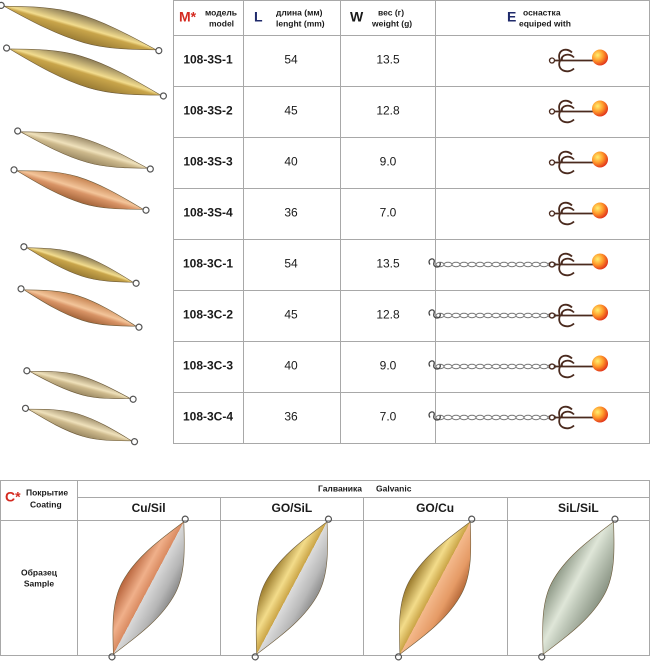 This screenshot has height=662, width=650. What do you see at coordinates (292, 508) in the screenshot?
I see `coating-name: GO/SiL` at bounding box center [292, 508].